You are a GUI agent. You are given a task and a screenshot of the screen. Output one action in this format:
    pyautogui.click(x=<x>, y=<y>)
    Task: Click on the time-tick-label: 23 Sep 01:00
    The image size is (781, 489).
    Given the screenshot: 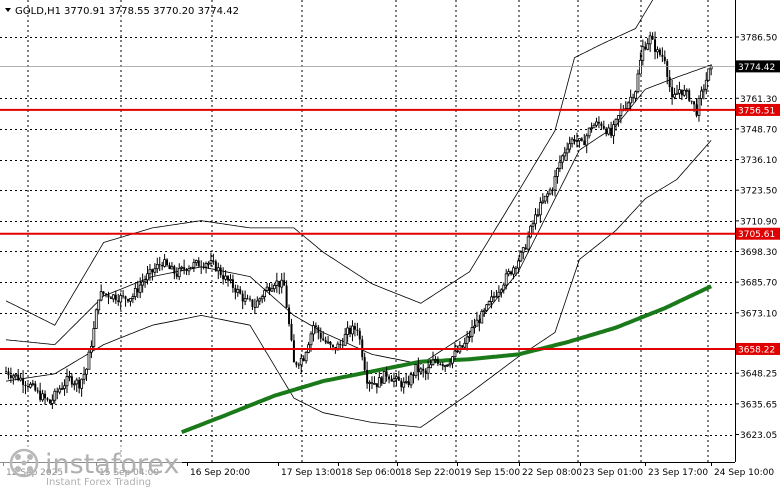 What is the action you would take?
    pyautogui.click(x=613, y=473)
    